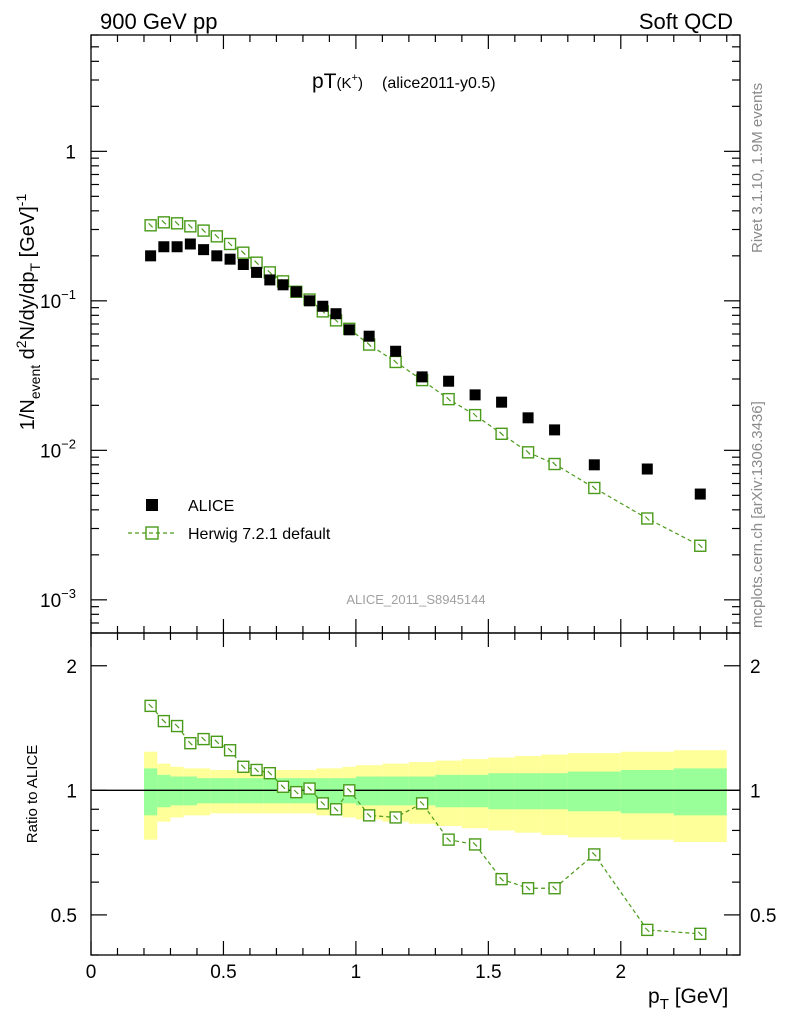 This screenshot has width=786, height=1024. I want to click on ylabel-part-d: [GeV], so click(28, 234).